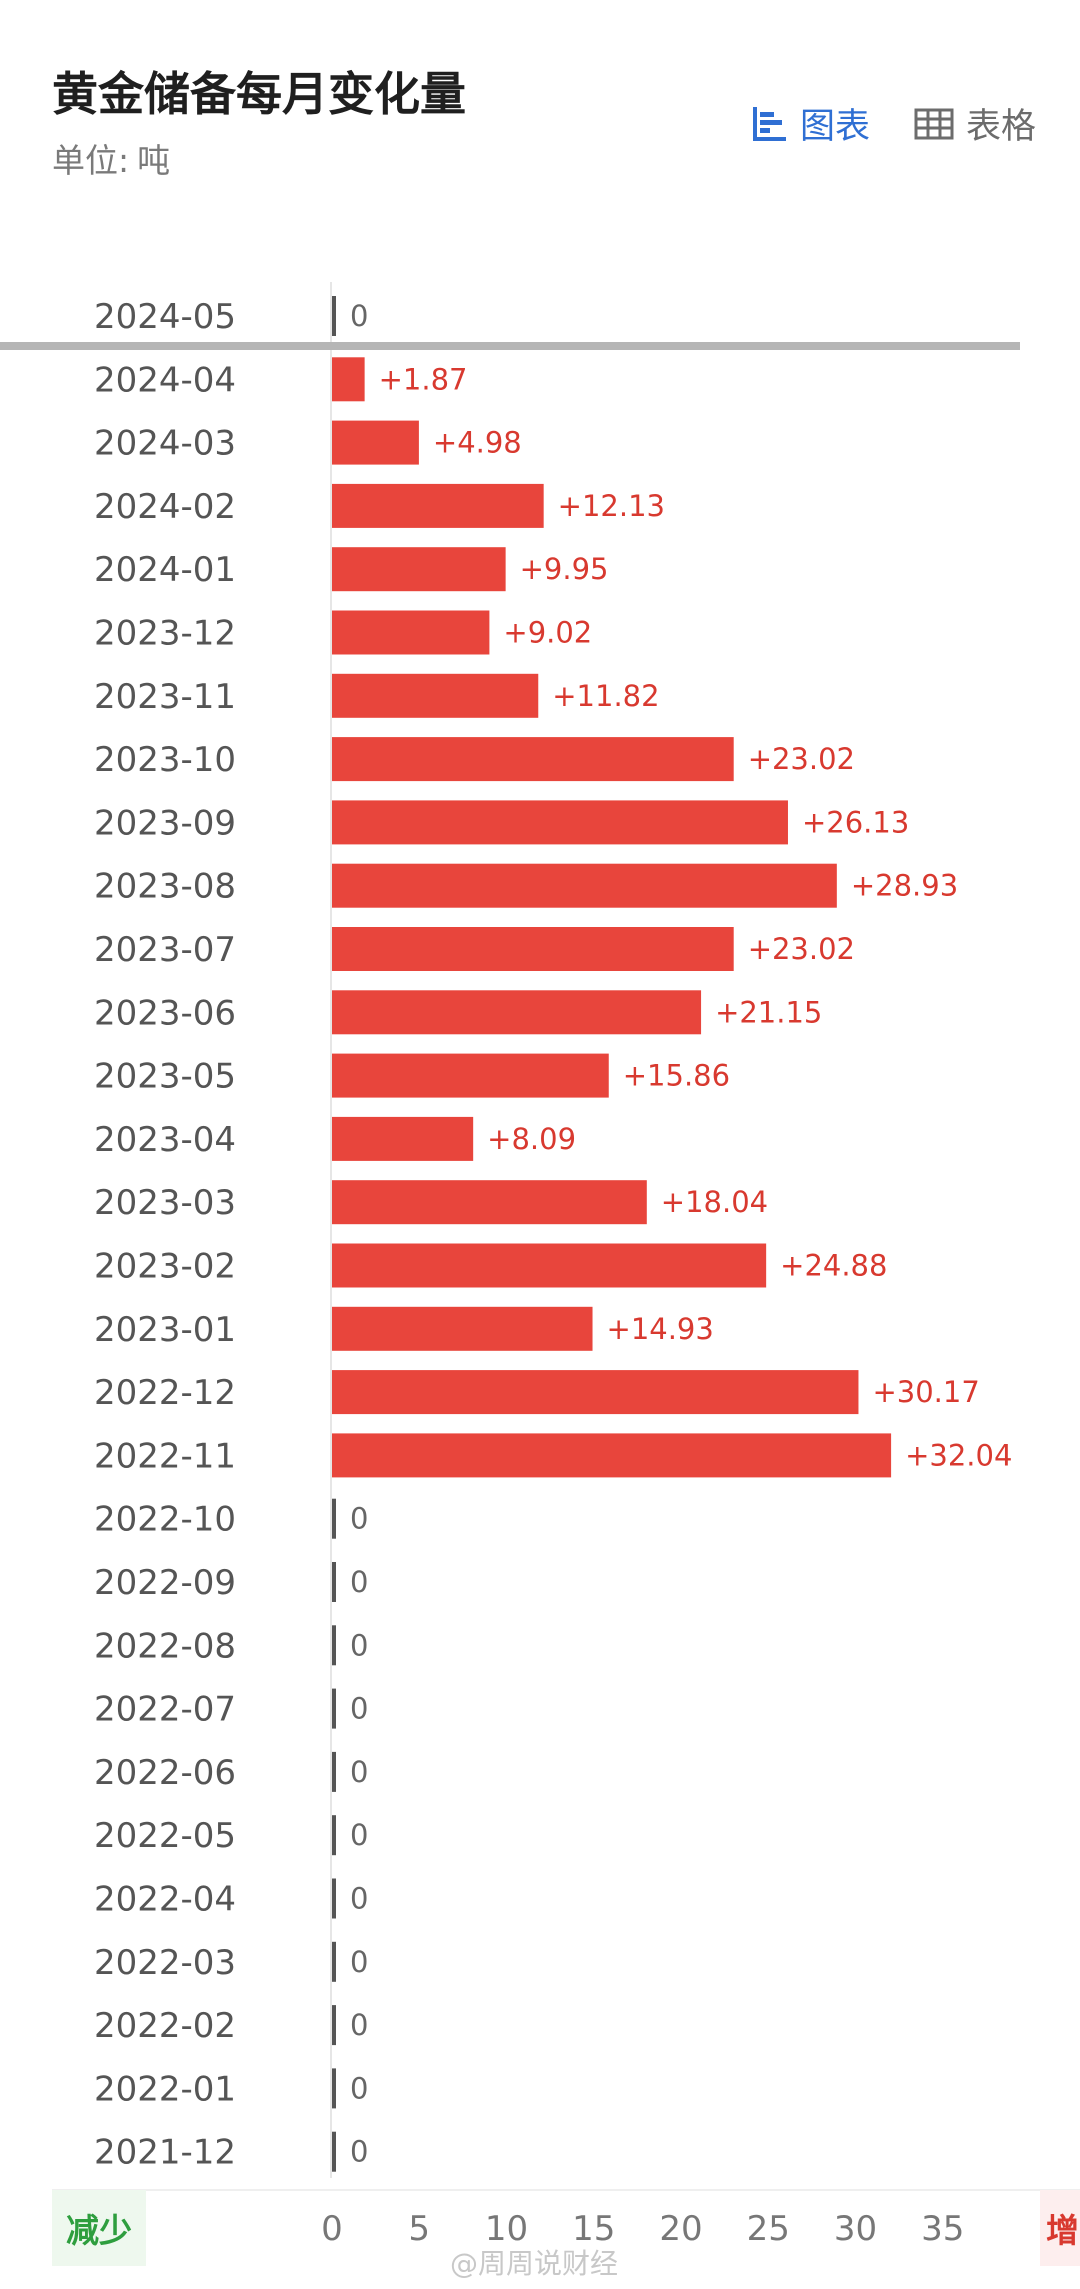 This screenshot has height=2289, width=1080. Describe the element at coordinates (855, 822) in the screenshot. I see `value-label: +26.13` at that location.